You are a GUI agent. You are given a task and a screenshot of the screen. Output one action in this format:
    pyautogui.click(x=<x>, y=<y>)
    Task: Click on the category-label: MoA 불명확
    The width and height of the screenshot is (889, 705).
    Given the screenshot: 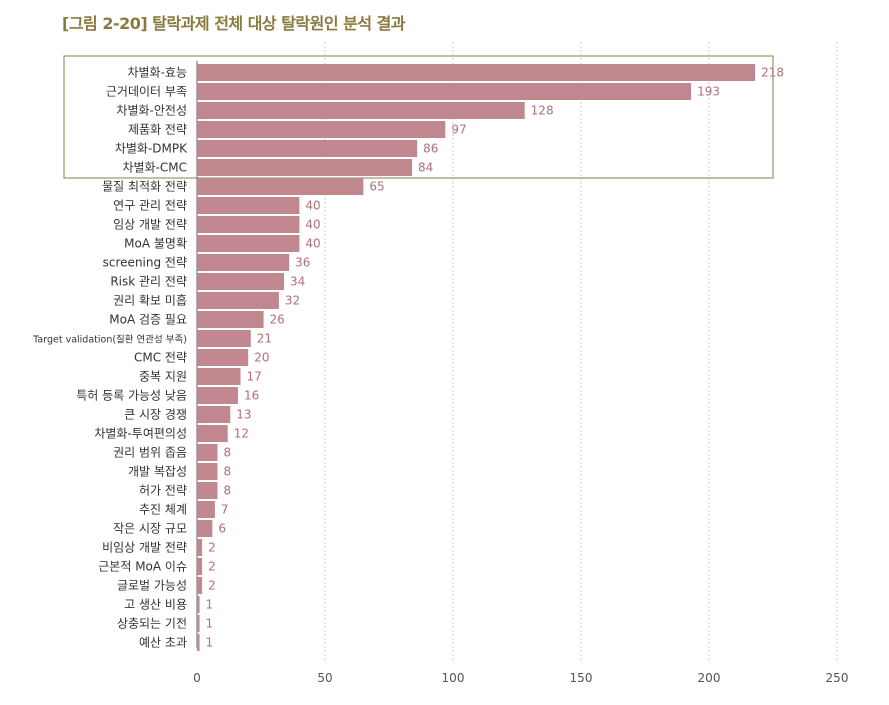 What is the action you would take?
    pyautogui.click(x=155, y=244)
    